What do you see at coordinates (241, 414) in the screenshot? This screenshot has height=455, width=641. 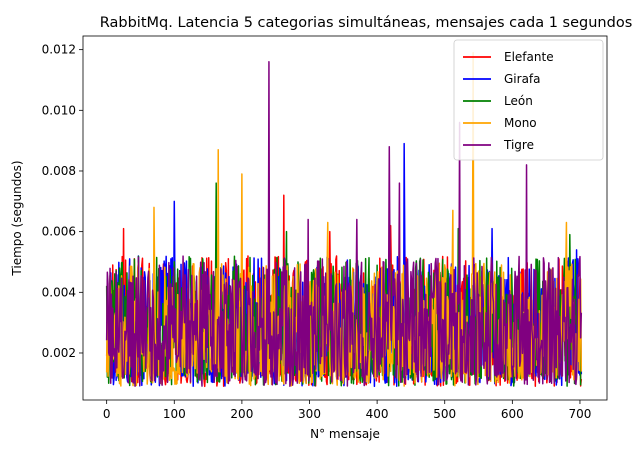 I see `x-tick-label: 200` at bounding box center [241, 414].